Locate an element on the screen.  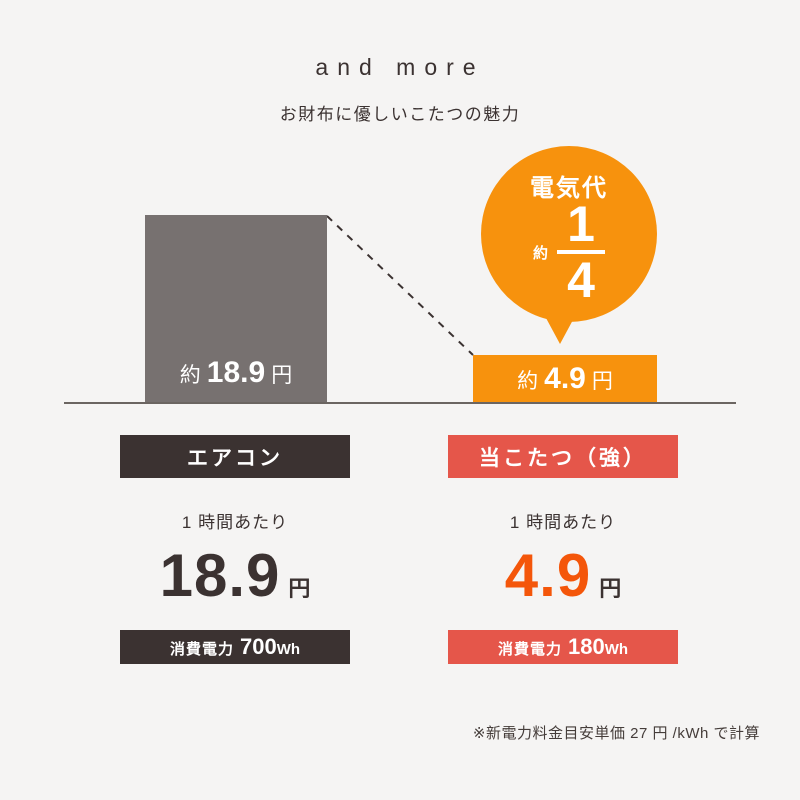
section-title: and more is located at coordinates (400, 67).